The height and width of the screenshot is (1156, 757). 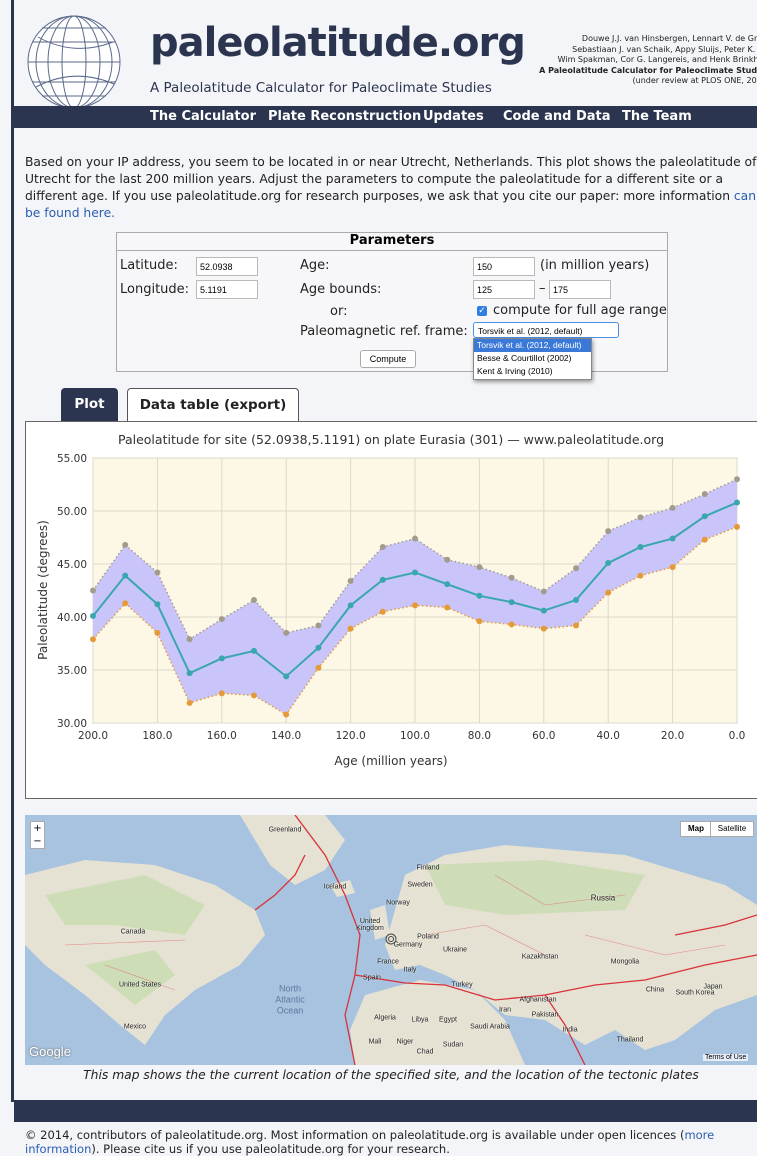 What do you see at coordinates (580, 310) in the screenshot?
I see `full-range-label: compute for full age range` at bounding box center [580, 310].